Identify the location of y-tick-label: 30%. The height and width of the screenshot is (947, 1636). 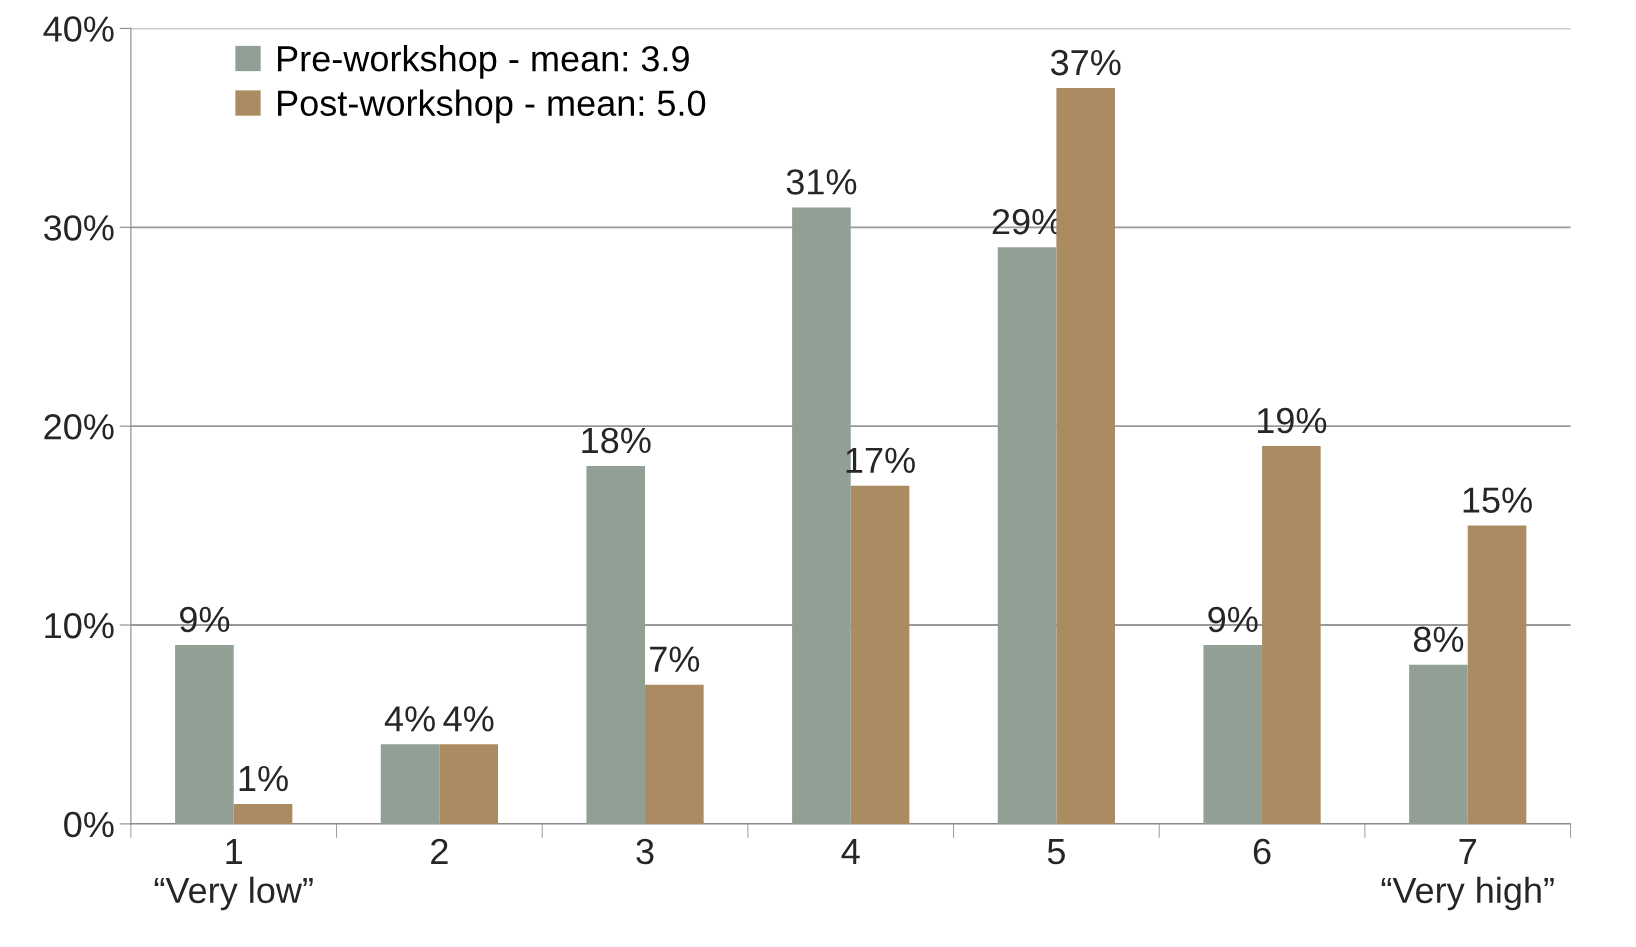
(79, 228).